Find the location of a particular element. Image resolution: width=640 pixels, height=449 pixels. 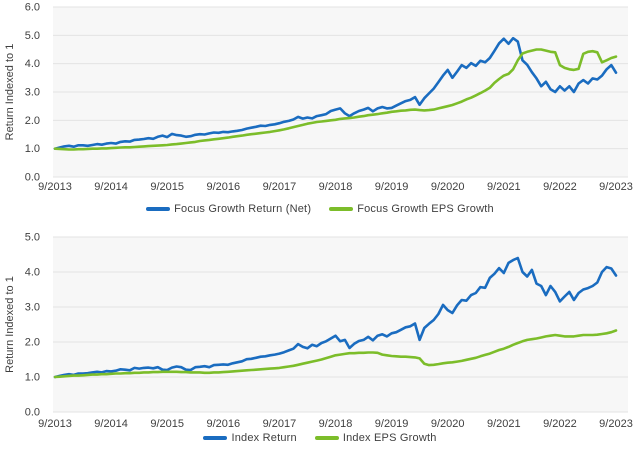

legend-item-index-eps: Index EPS Growth is located at coordinates (375, 437).